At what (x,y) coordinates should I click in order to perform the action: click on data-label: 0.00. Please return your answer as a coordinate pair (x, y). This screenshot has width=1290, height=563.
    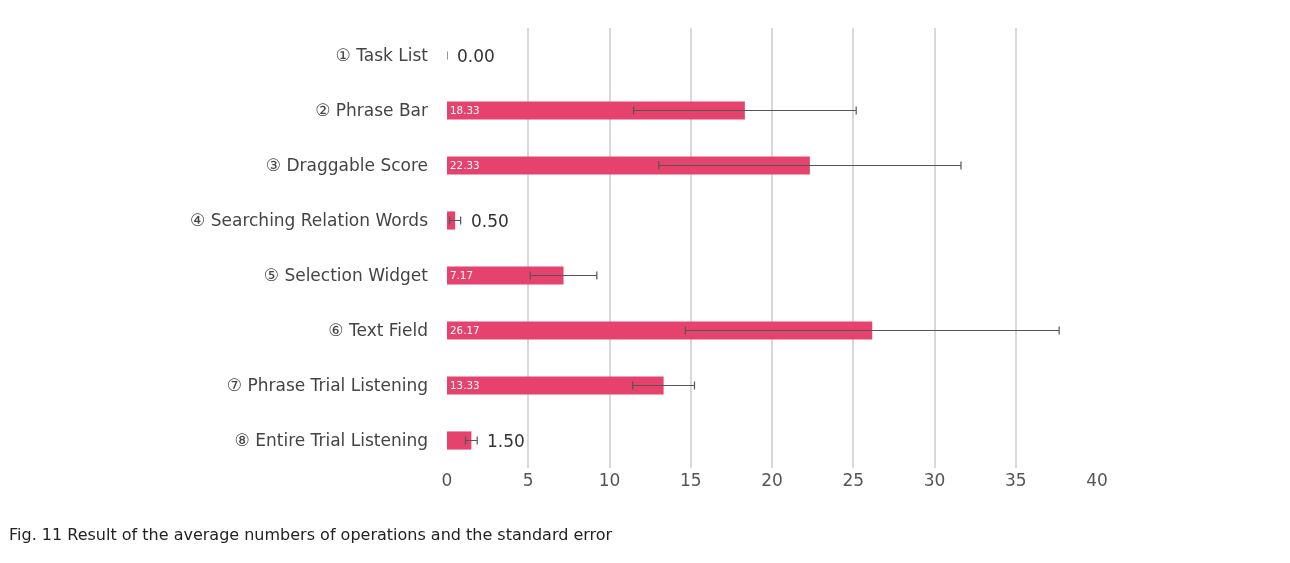
    Looking at the image, I should click on (476, 56).